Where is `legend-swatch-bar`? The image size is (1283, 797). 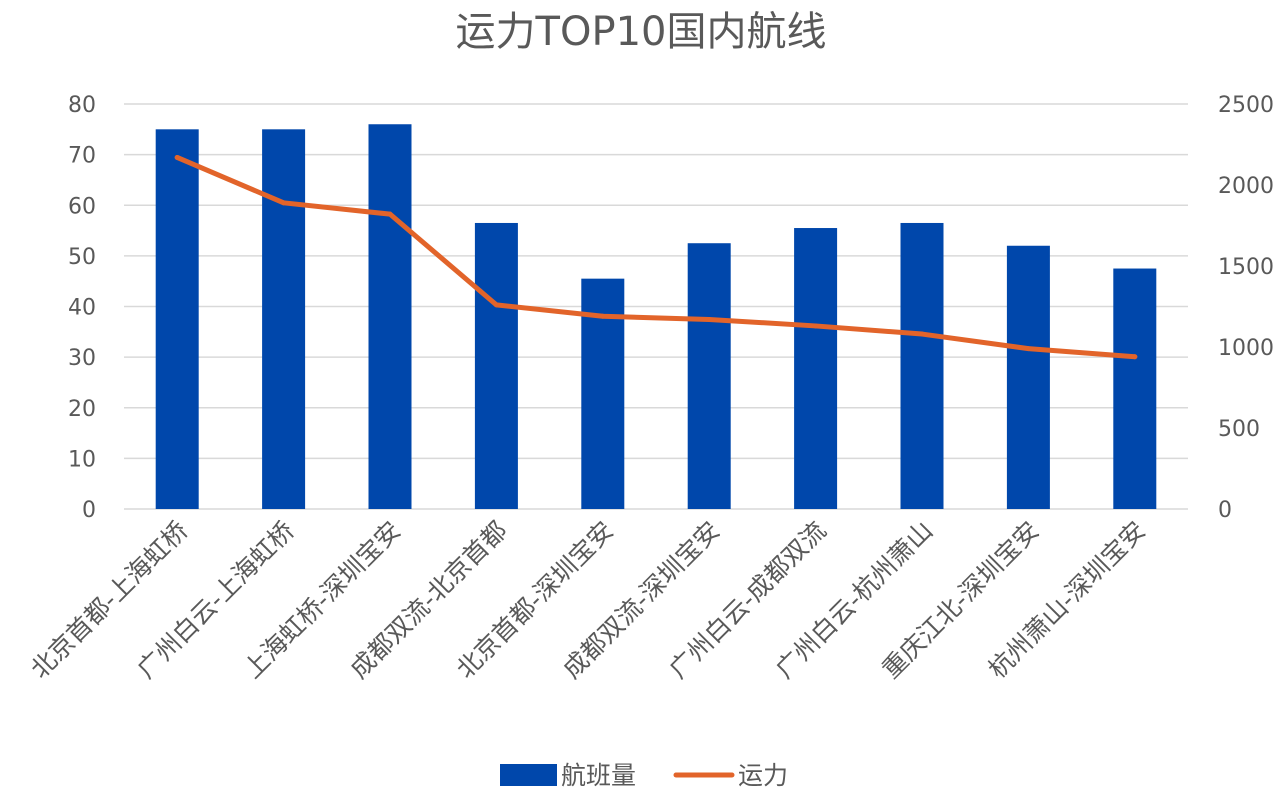
legend-swatch-bar is located at coordinates (528, 775).